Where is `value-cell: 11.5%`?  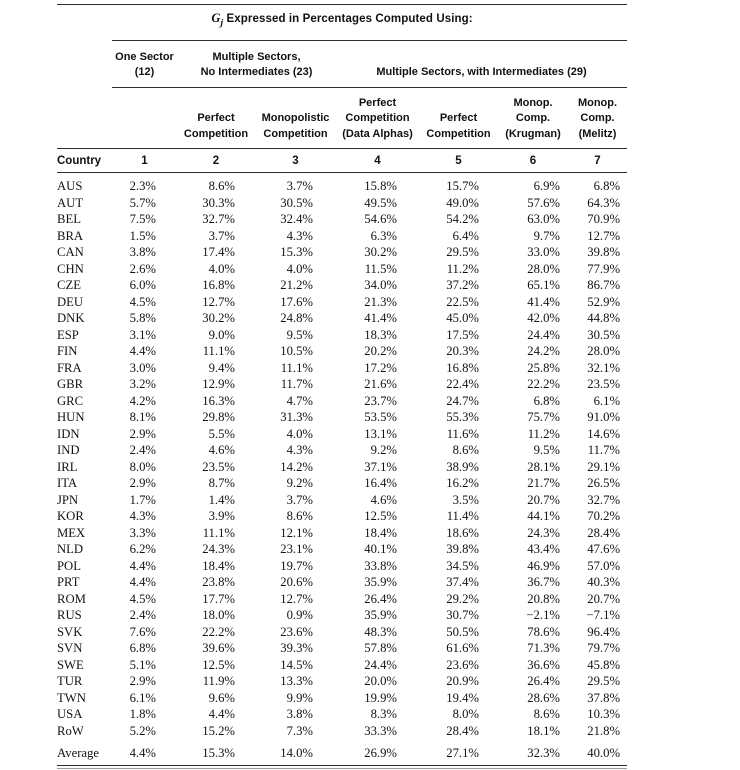 value-cell: 11.5% is located at coordinates (380, 268).